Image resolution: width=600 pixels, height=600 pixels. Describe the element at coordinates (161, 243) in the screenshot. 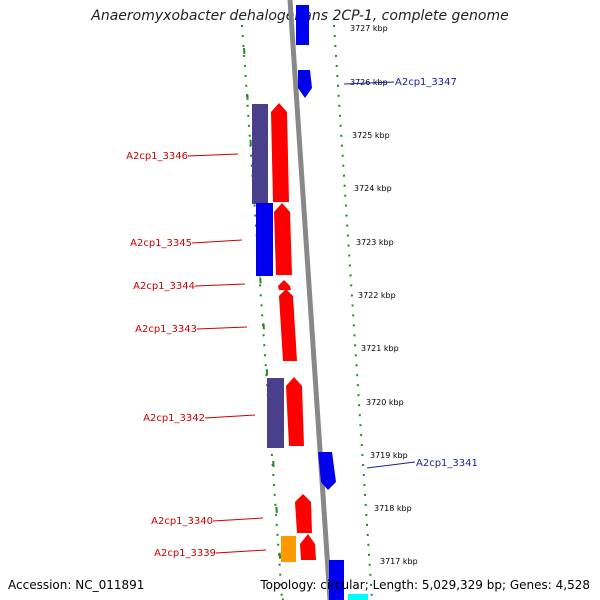

I see `gene-label: A2cp1_3345` at that location.